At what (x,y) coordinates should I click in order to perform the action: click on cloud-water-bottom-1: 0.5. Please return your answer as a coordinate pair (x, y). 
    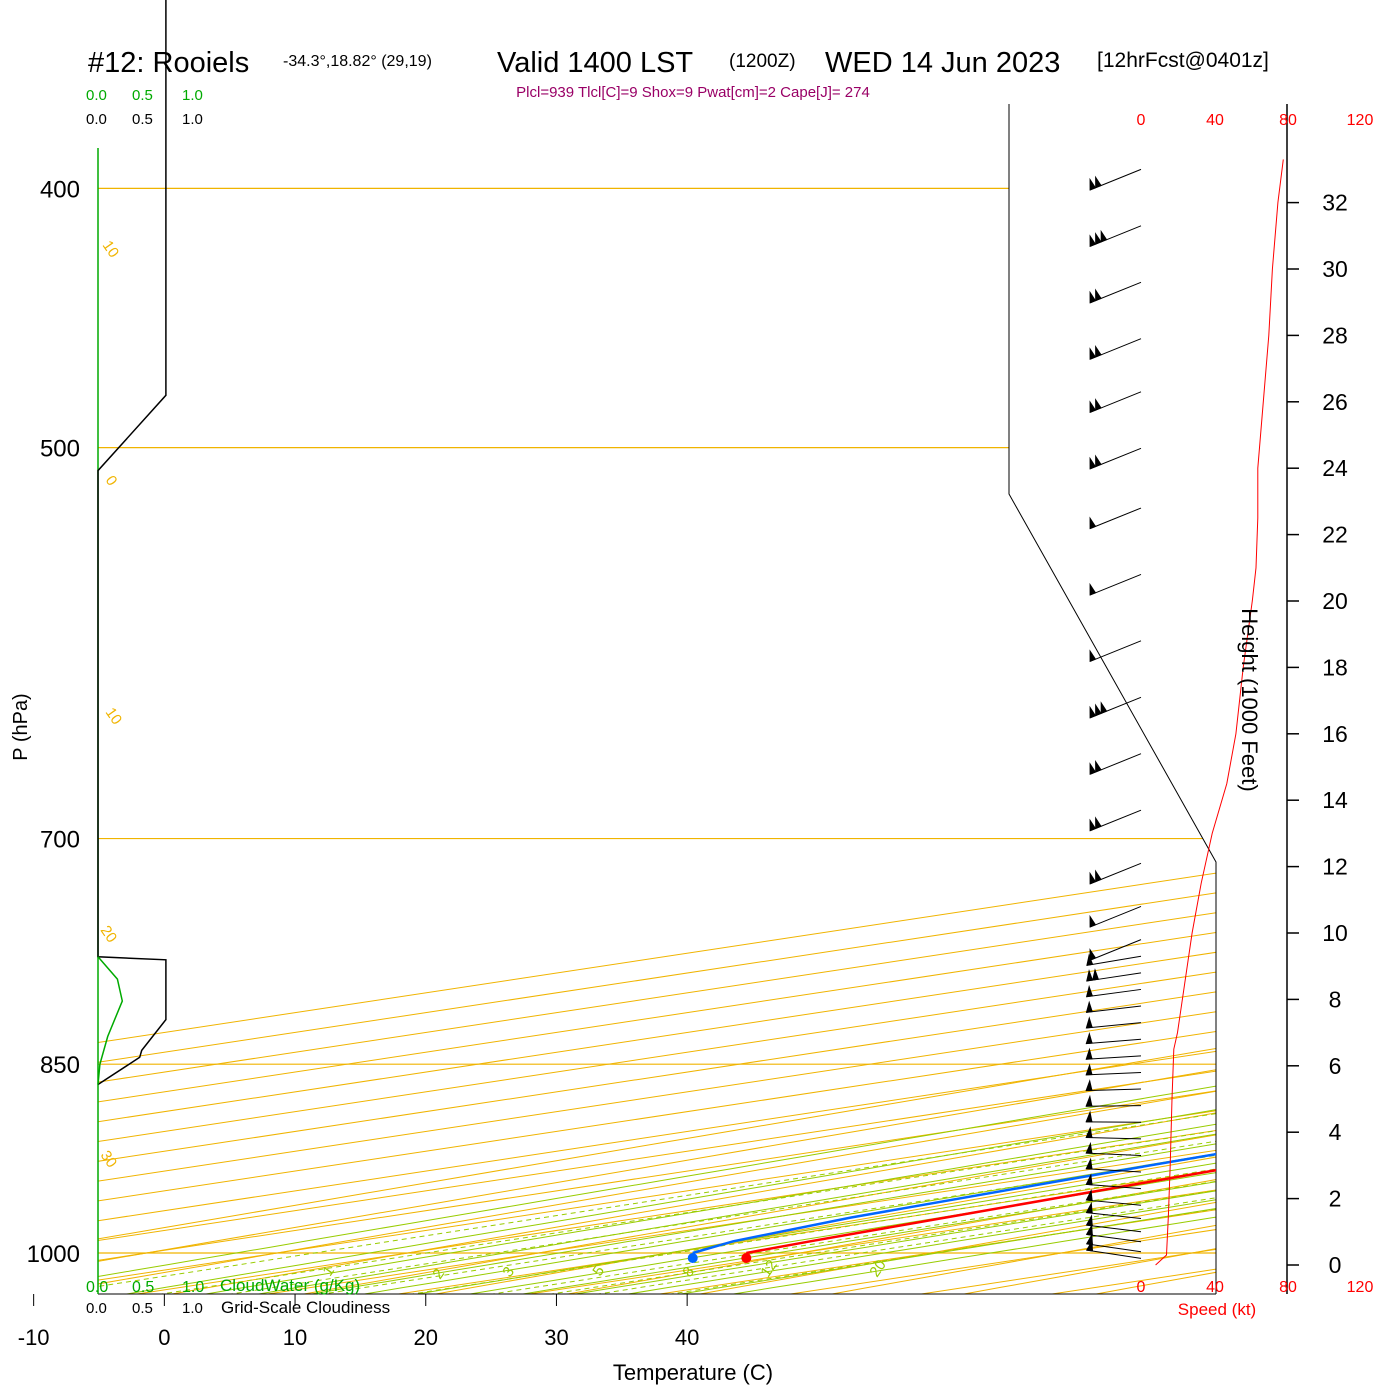
    Looking at the image, I should click on (143, 1287).